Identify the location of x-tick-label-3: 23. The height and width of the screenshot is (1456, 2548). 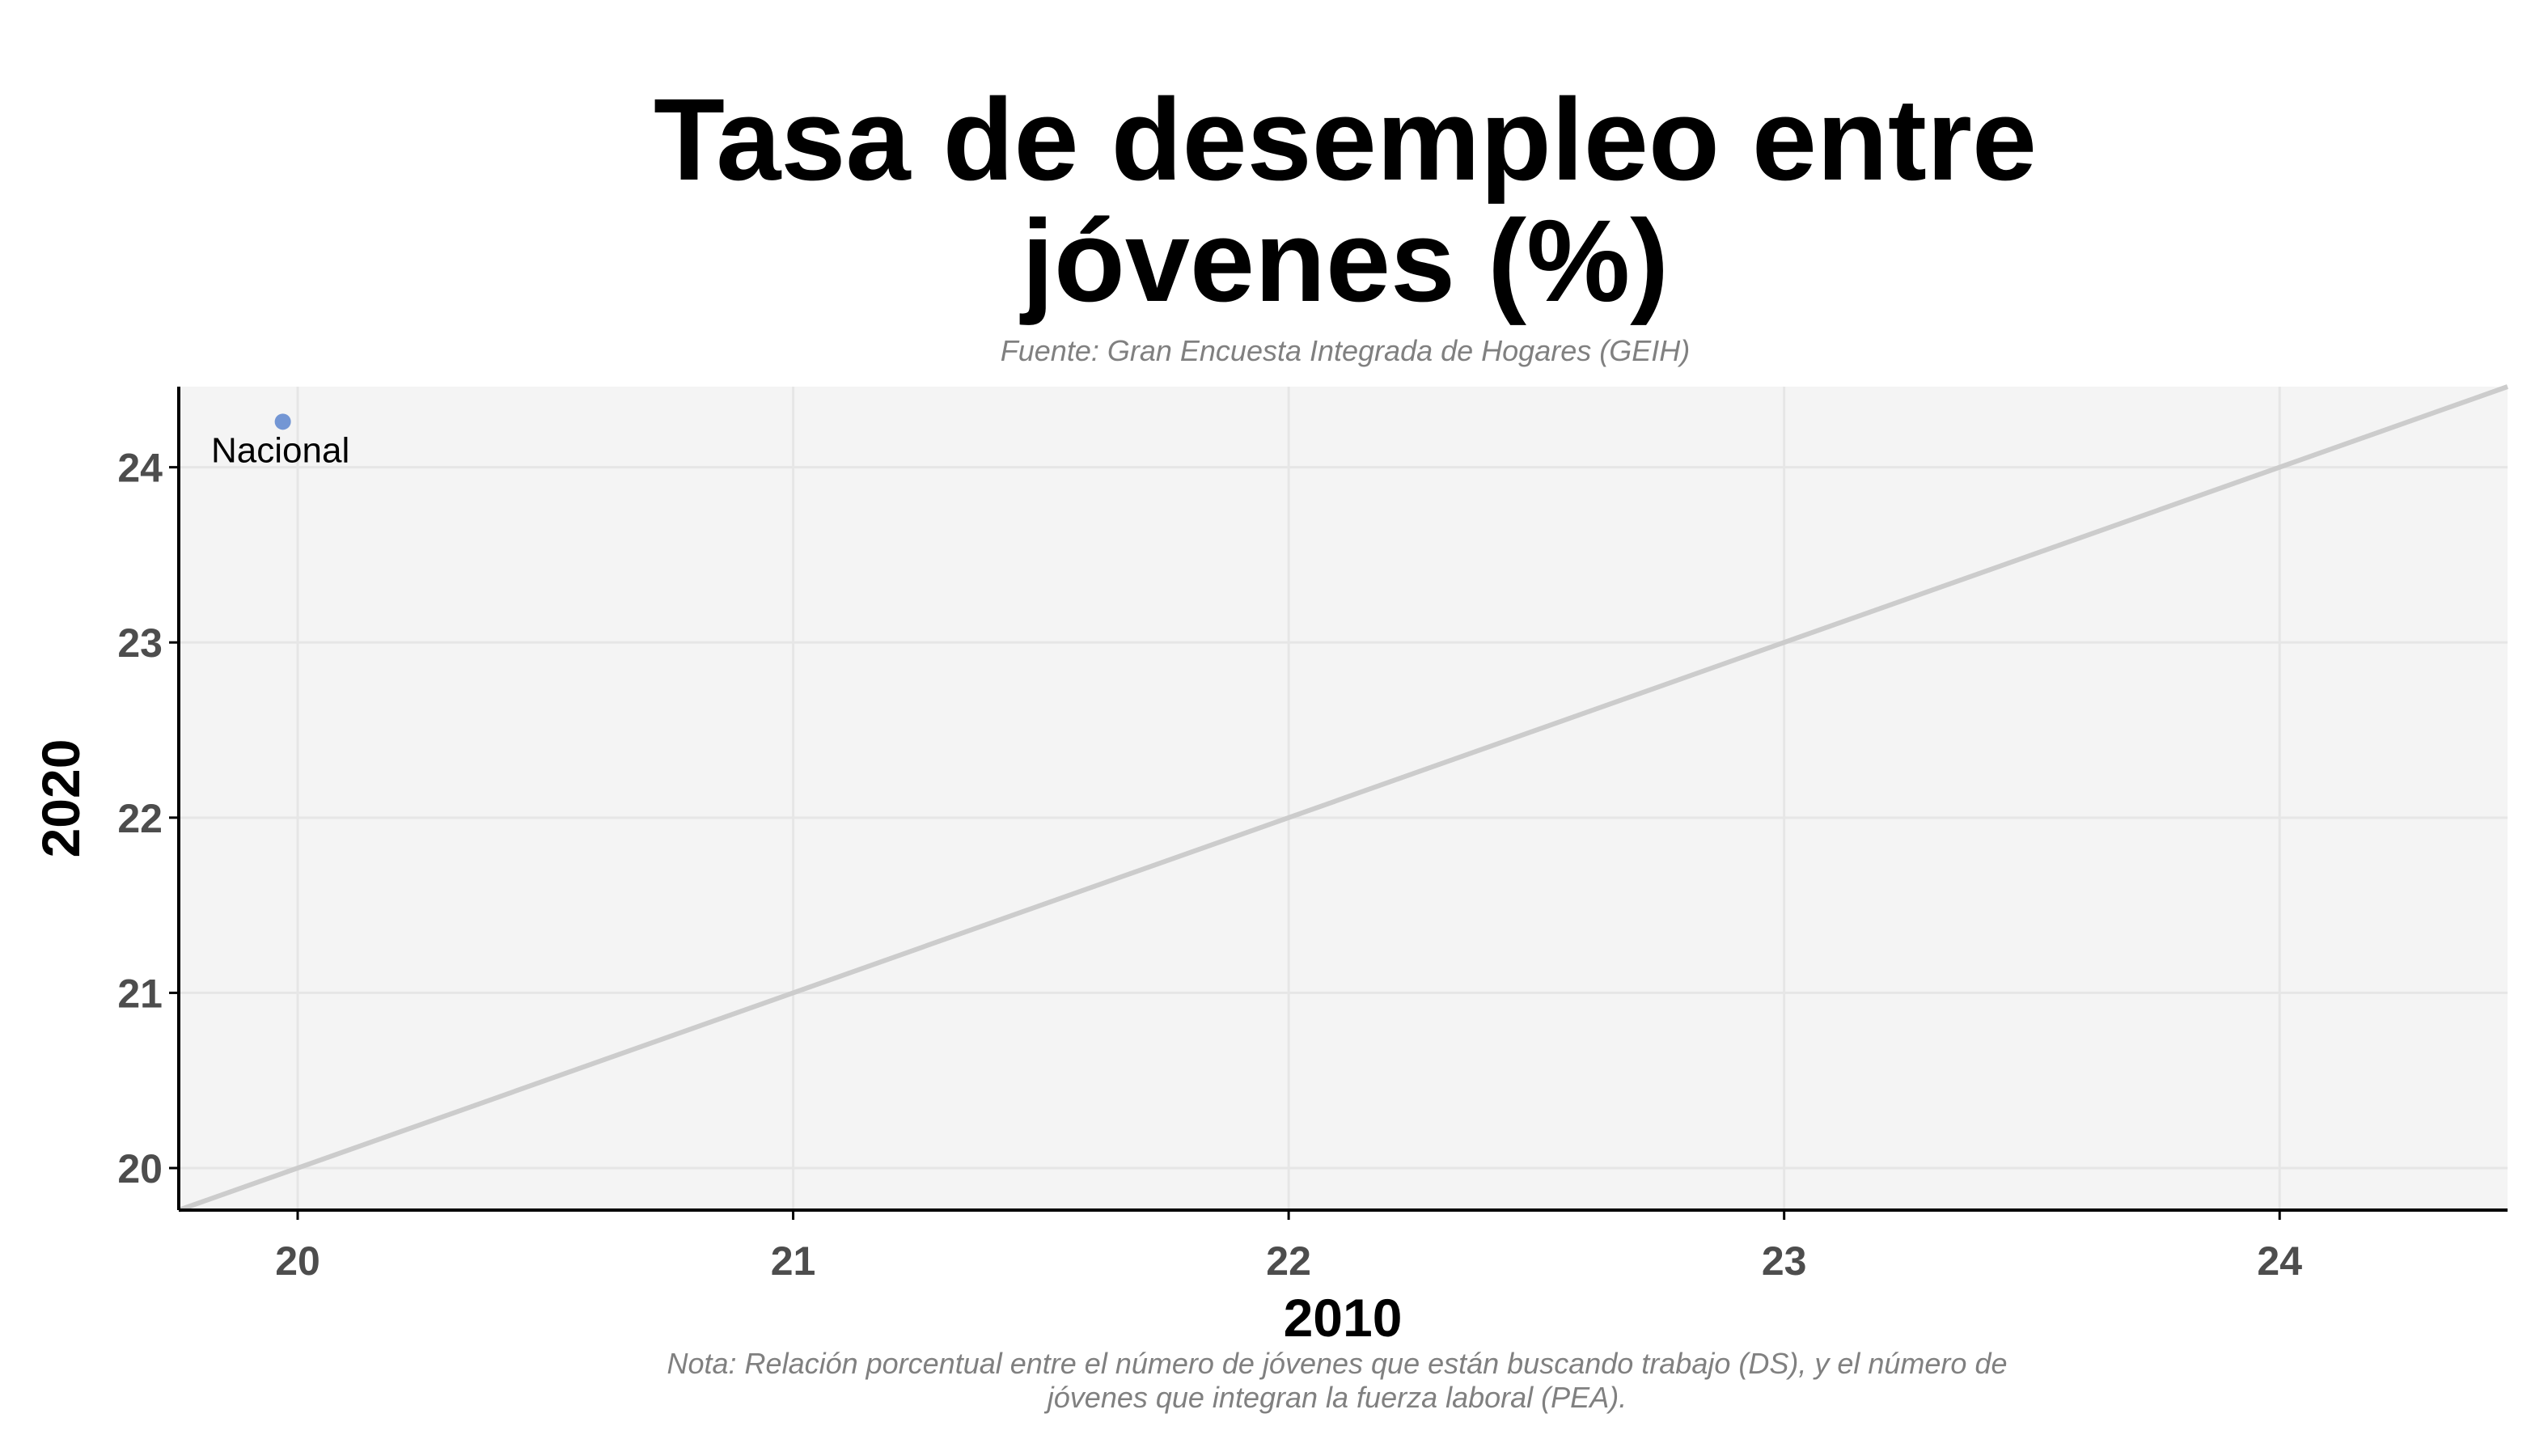
(1785, 1261).